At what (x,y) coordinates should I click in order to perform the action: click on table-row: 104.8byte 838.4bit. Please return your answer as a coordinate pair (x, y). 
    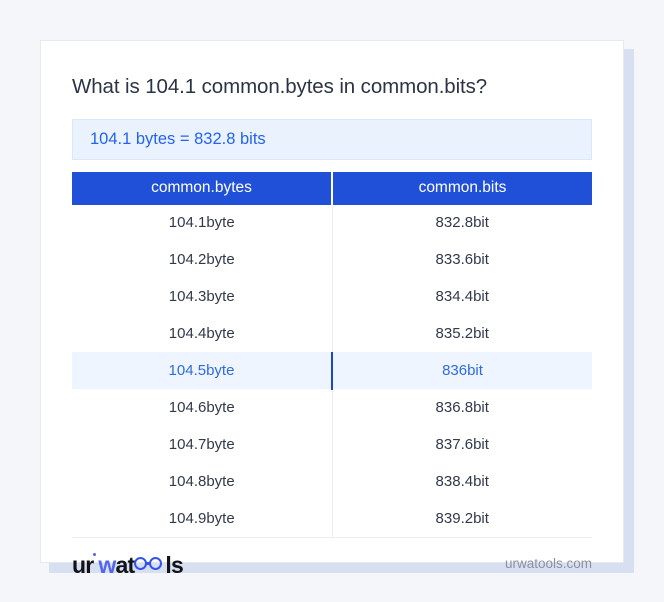
    Looking at the image, I should click on (332, 482).